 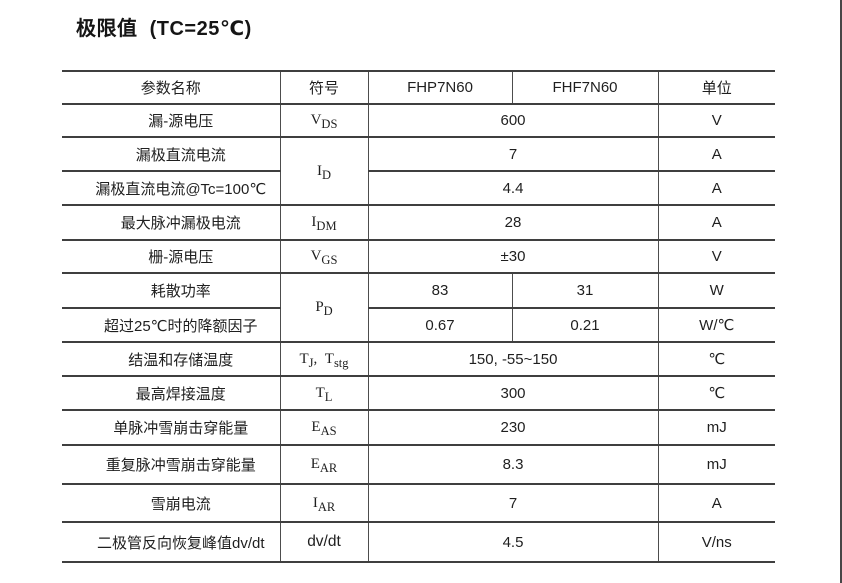 What do you see at coordinates (584, 324) in the screenshot?
I see `value-cell: 0.21` at bounding box center [584, 324].